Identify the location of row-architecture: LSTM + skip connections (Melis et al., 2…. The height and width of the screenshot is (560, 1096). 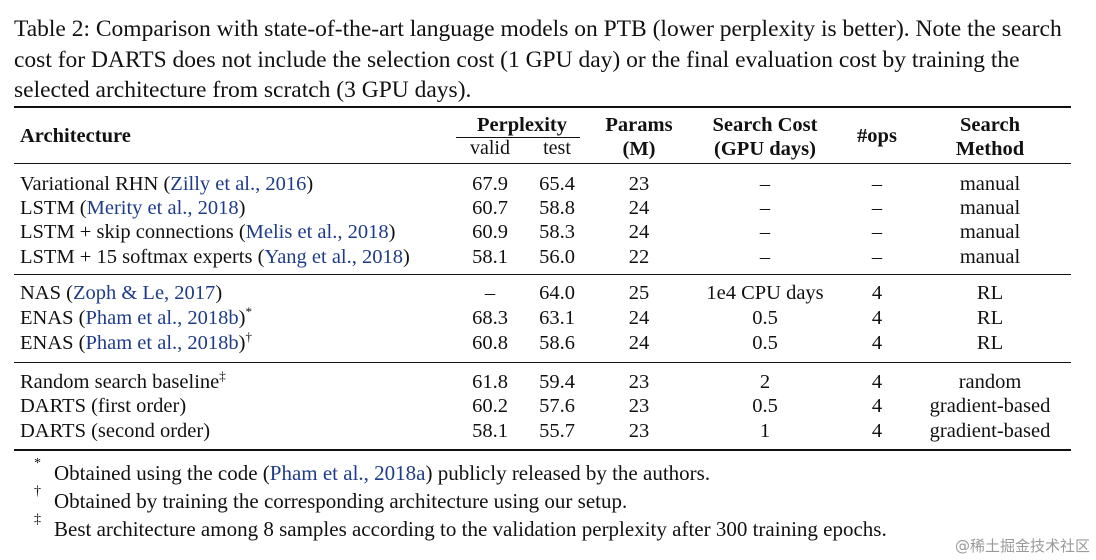
(208, 232).